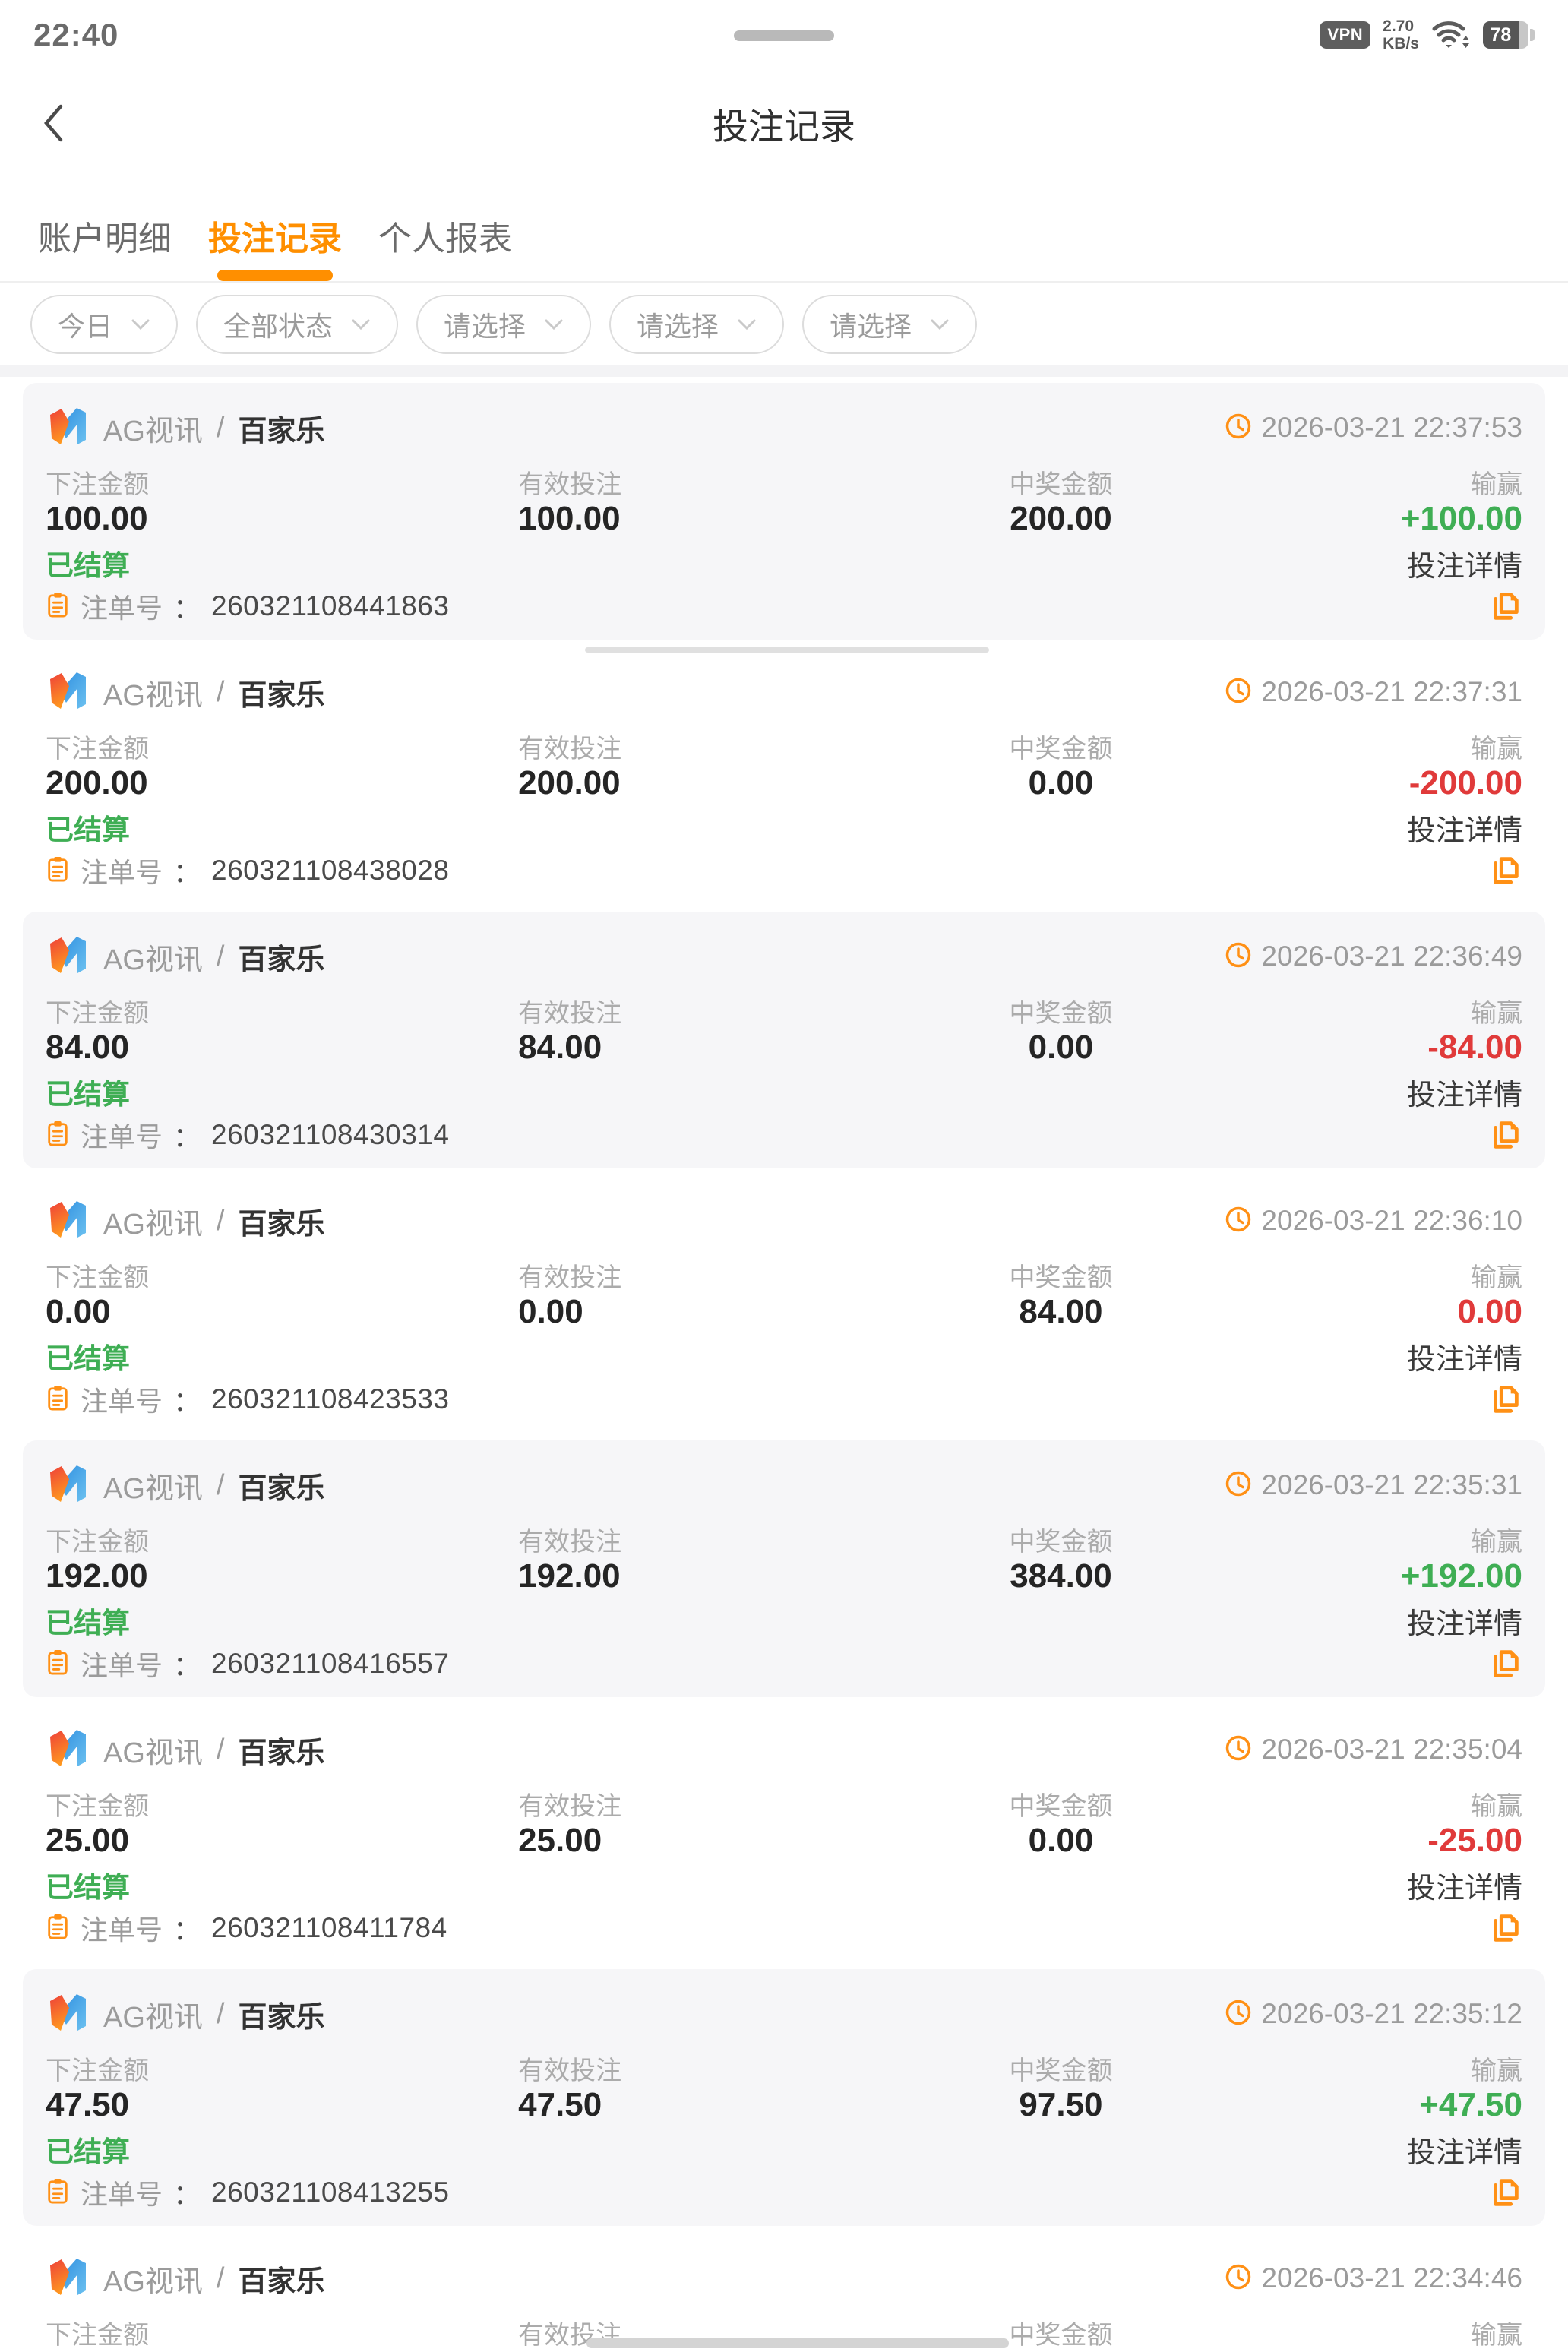 This screenshot has height=2352, width=1568. I want to click on scroll-indicator, so click(787, 650).